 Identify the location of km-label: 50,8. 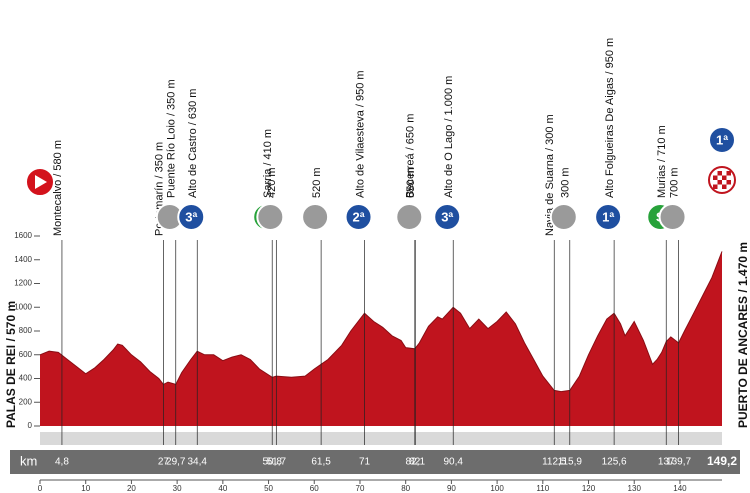
(272, 462).